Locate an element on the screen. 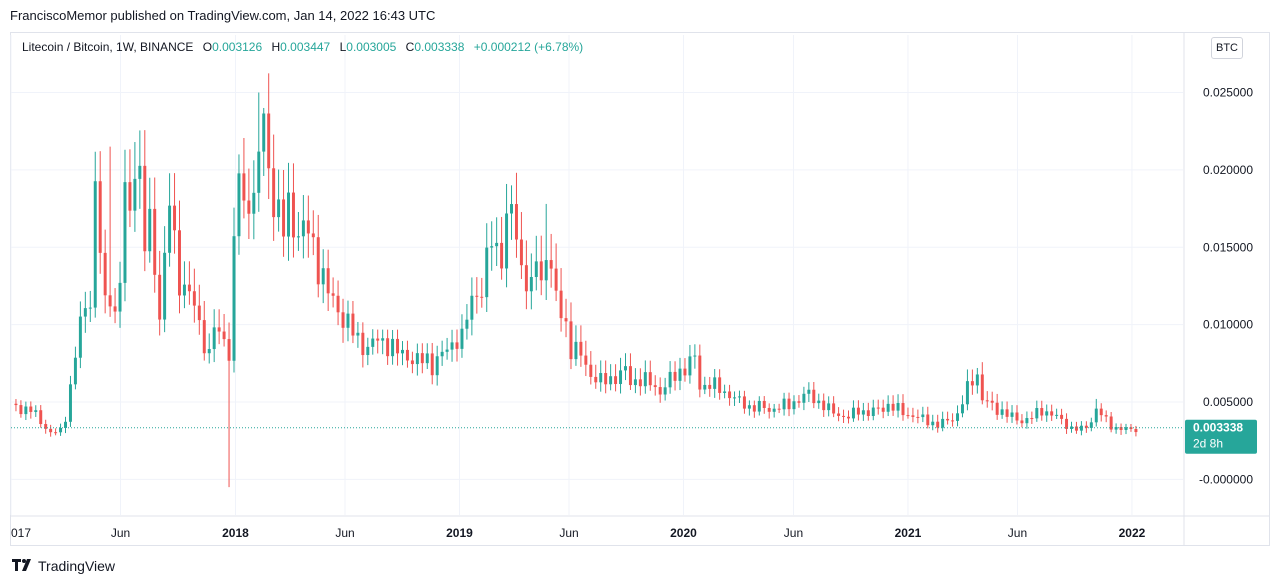 The image size is (1280, 587). x-tick-label: 2020 is located at coordinates (683, 533).